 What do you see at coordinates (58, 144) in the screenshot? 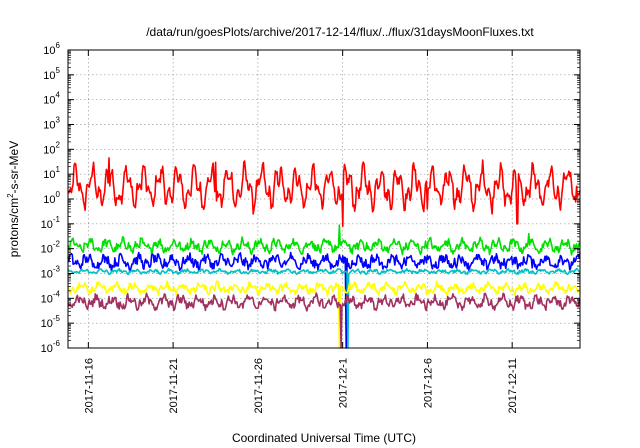
I see `y-tick-label-exp: 2` at bounding box center [58, 144].